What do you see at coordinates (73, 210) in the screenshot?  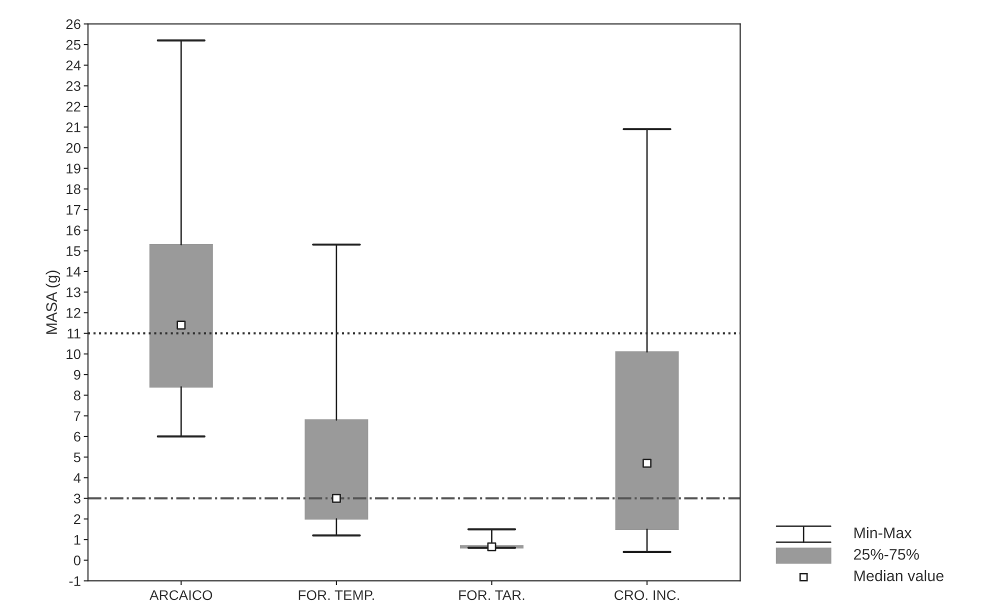 I see `y-tick-label: 17` at bounding box center [73, 210].